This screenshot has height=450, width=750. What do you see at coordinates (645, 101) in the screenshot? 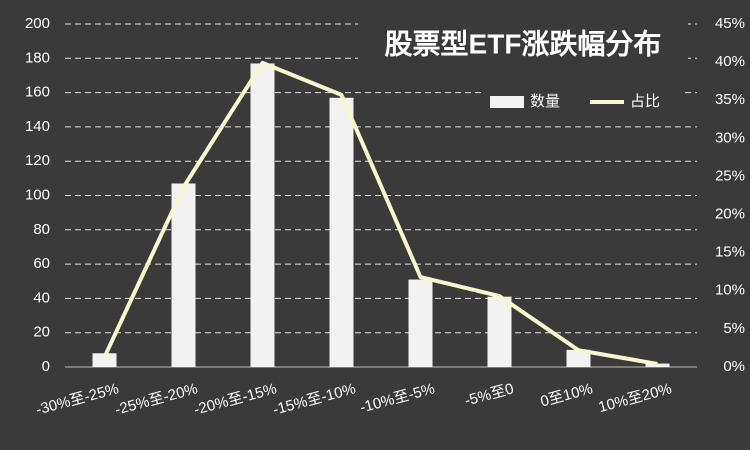
I see `legend-label: 占比` at bounding box center [645, 101].